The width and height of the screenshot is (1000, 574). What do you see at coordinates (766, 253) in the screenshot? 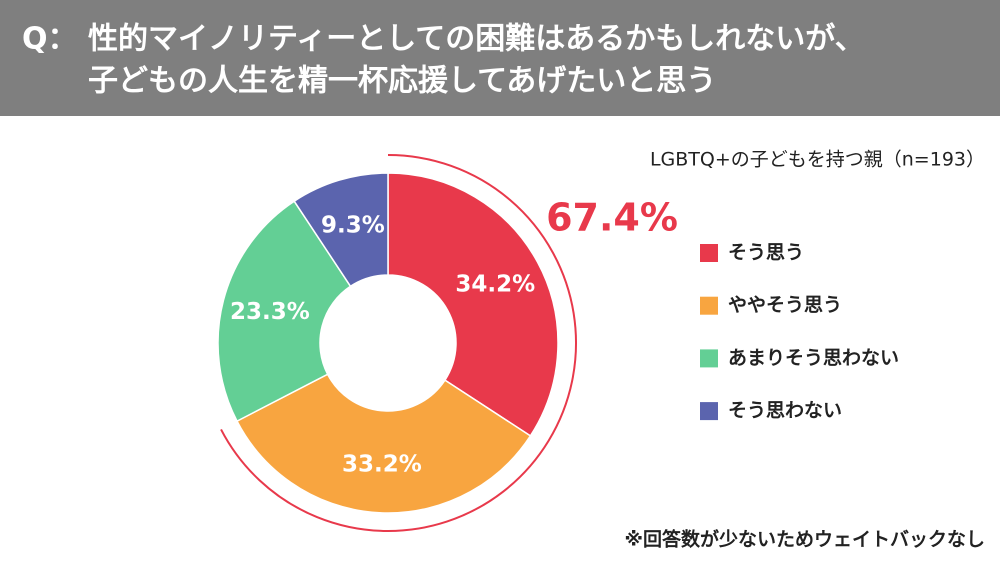
I see `legend-label: そう思う` at bounding box center [766, 253].